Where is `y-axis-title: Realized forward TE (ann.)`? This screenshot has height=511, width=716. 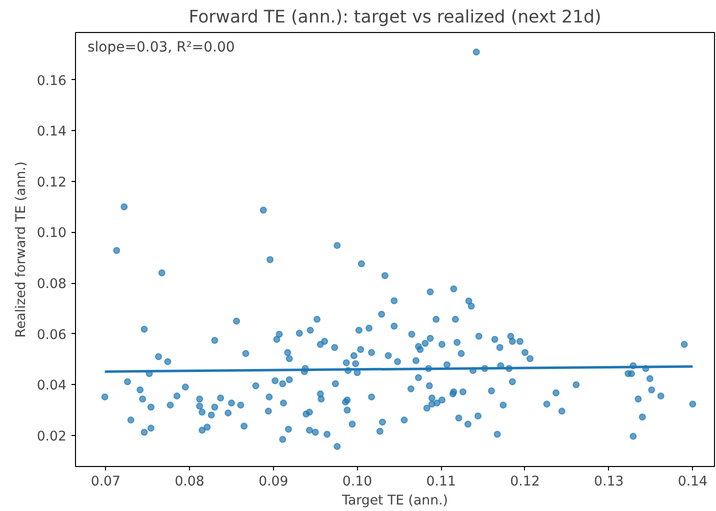
y-axis-title: Realized forward TE (ann.) is located at coordinates (21, 249).